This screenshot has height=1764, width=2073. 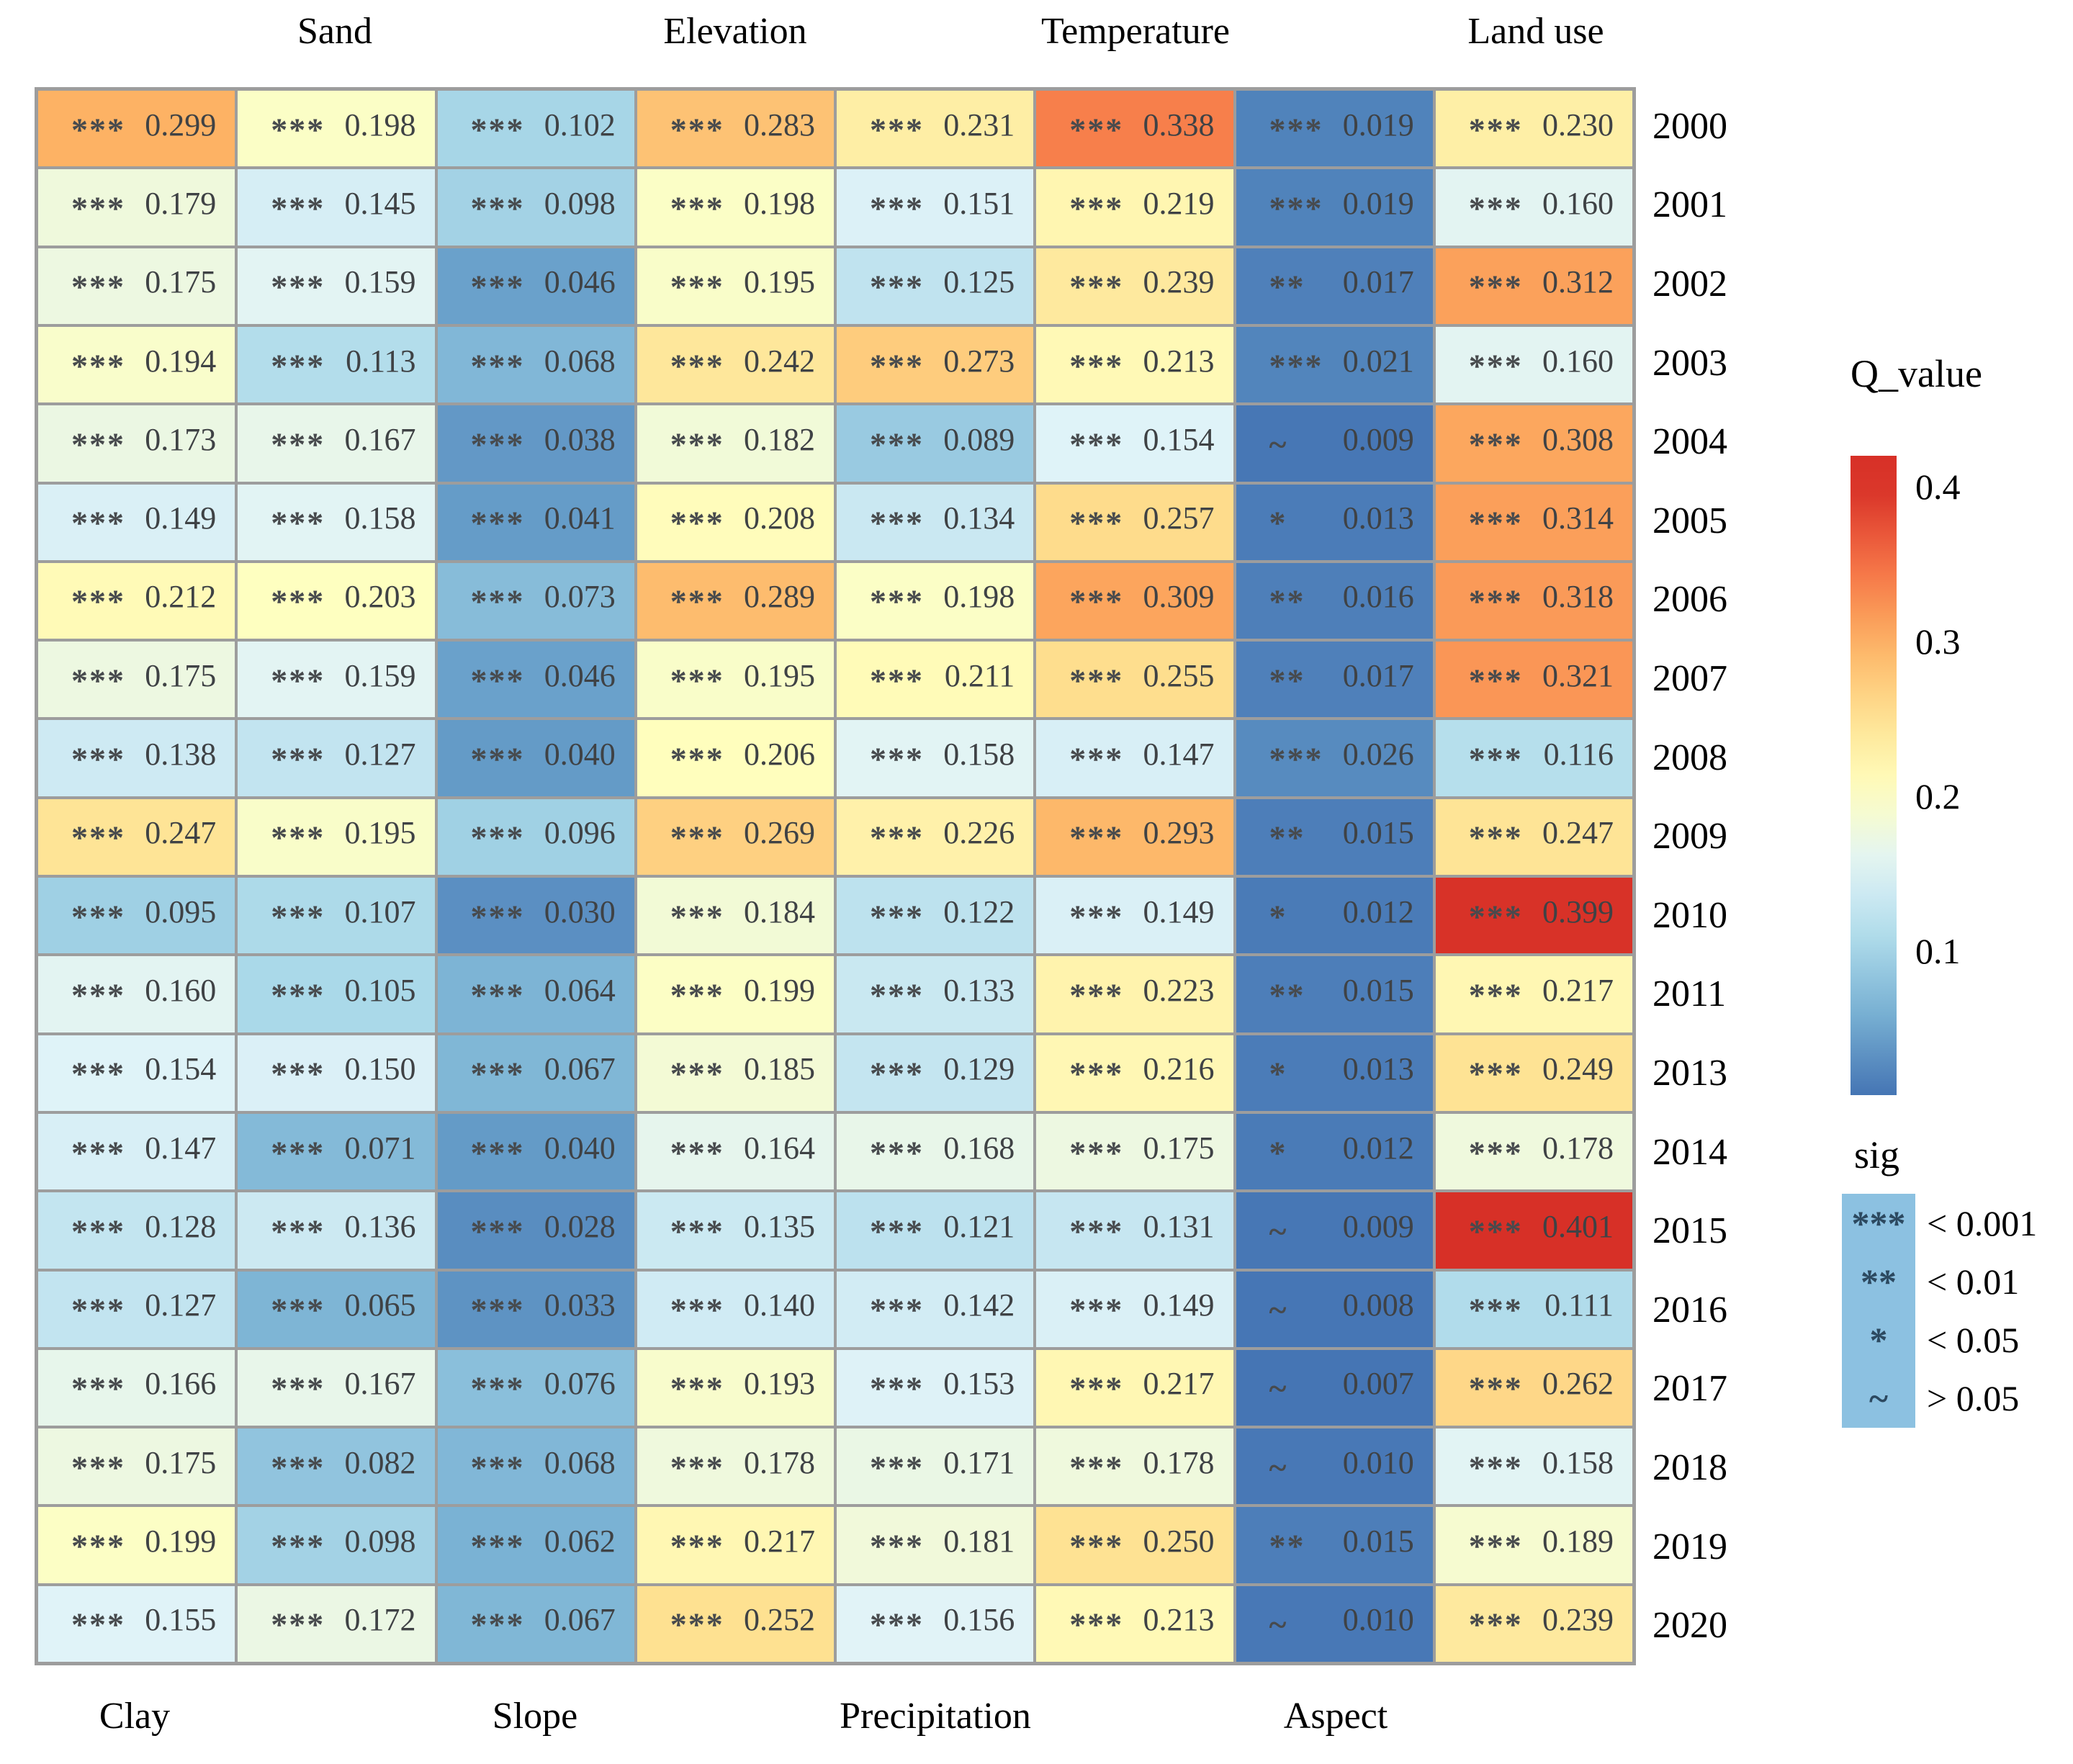 What do you see at coordinates (935, 443) in the screenshot?
I see `heatmap-cell-2004-precipitation: *** 0.089` at bounding box center [935, 443].